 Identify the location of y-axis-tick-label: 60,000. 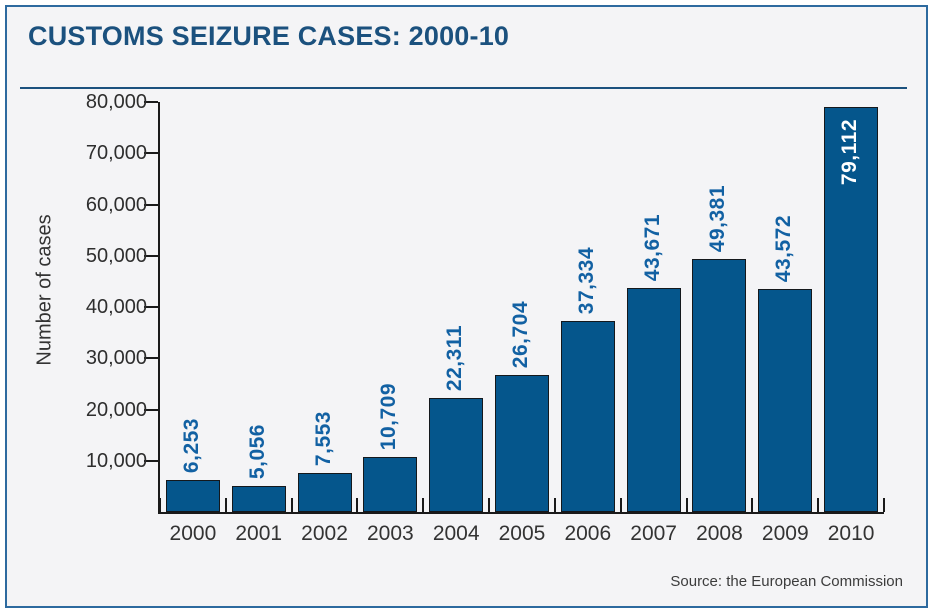
(116, 204).